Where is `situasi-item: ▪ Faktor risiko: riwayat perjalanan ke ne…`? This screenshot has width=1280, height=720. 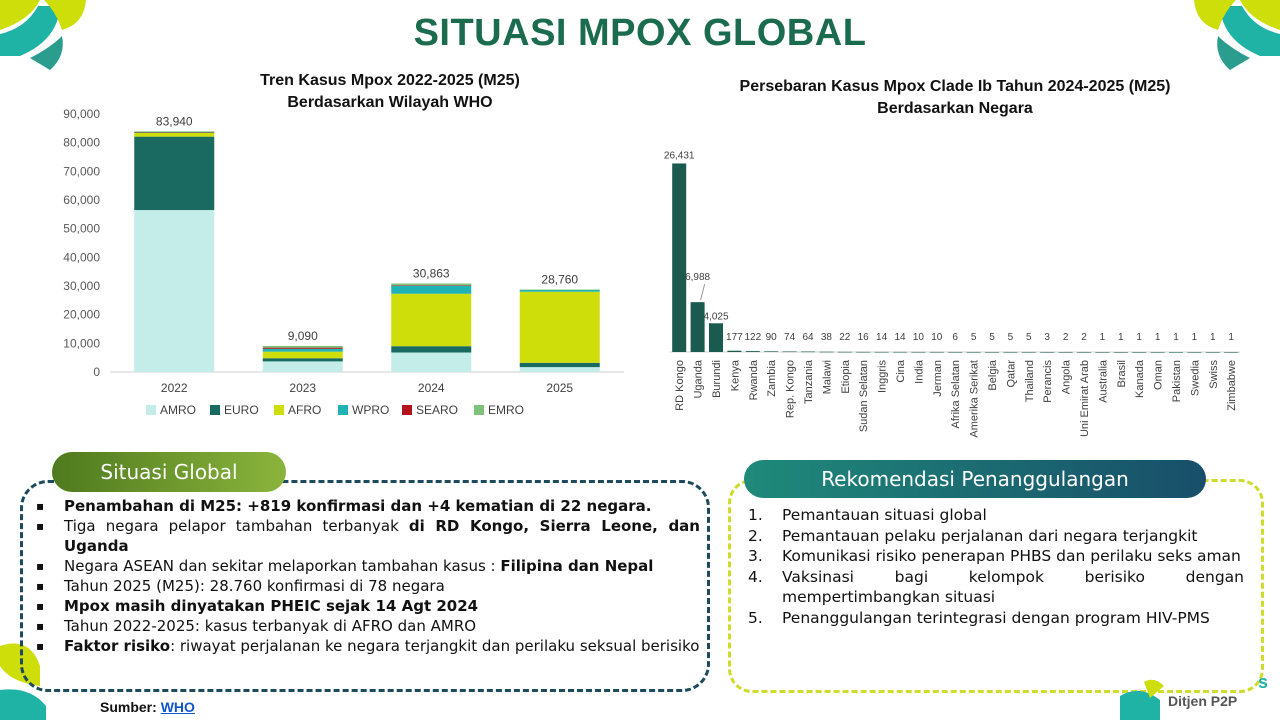
situasi-item: ▪ Faktor risiko: riwayat perjalanan ke ne… is located at coordinates (368, 646).